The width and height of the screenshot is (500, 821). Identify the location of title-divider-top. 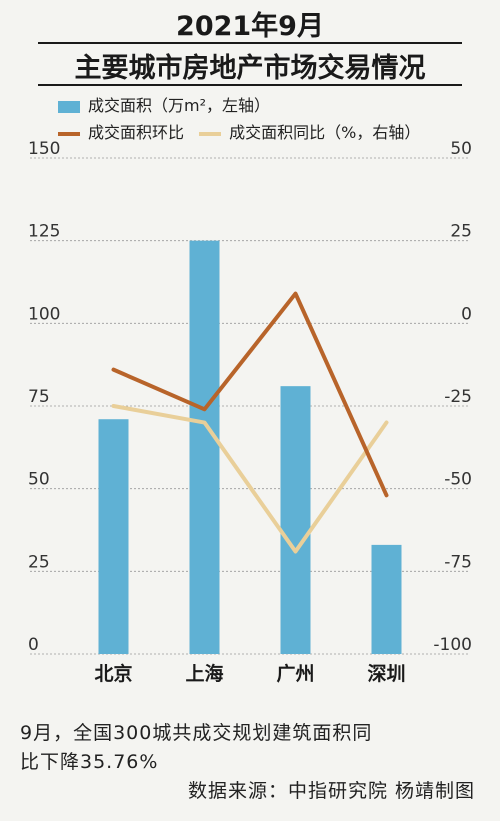
(250, 43).